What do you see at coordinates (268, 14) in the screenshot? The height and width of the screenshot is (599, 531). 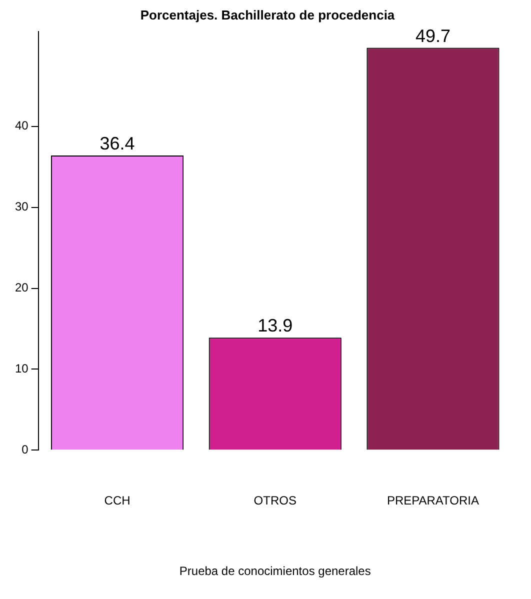 I see `chart-title: Porcentajes. Bachillerato de procedencia` at bounding box center [268, 14].